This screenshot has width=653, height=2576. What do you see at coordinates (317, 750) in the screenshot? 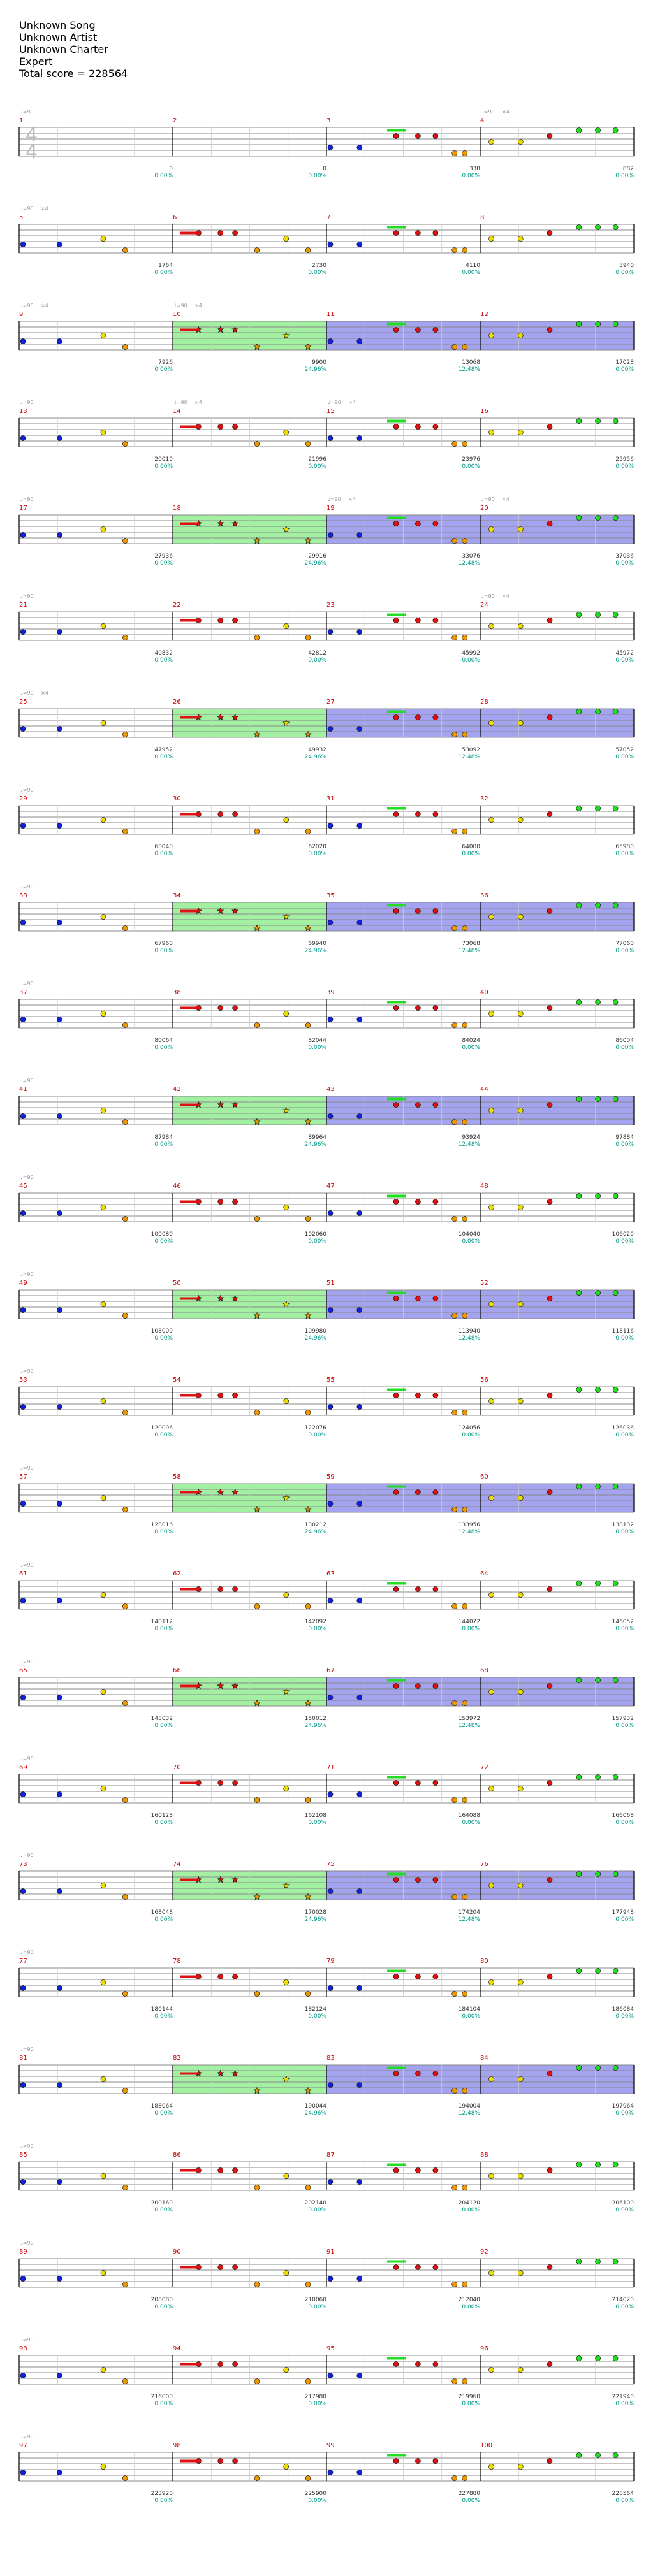
I see `measure-score: 49932` at bounding box center [317, 750].